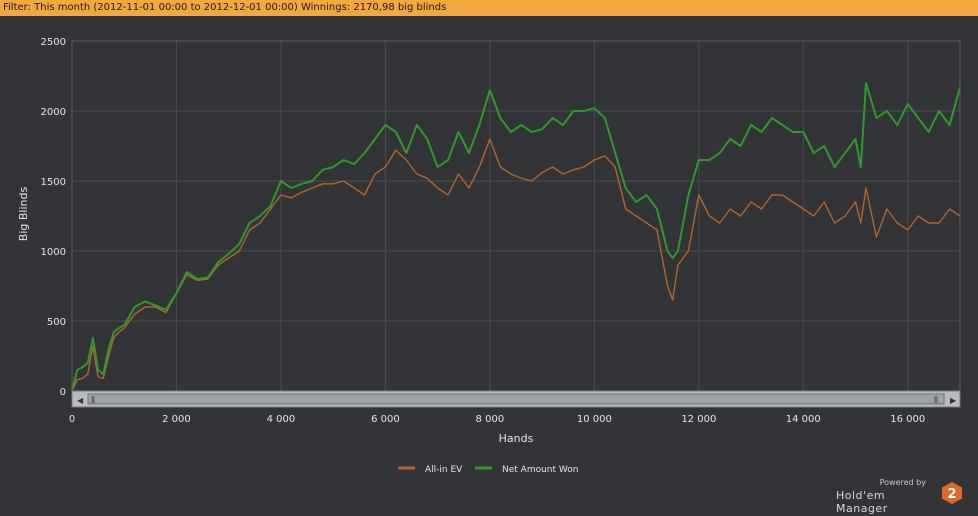 The height and width of the screenshot is (516, 978). I want to click on powered-by-label: Powered by, so click(902, 482).